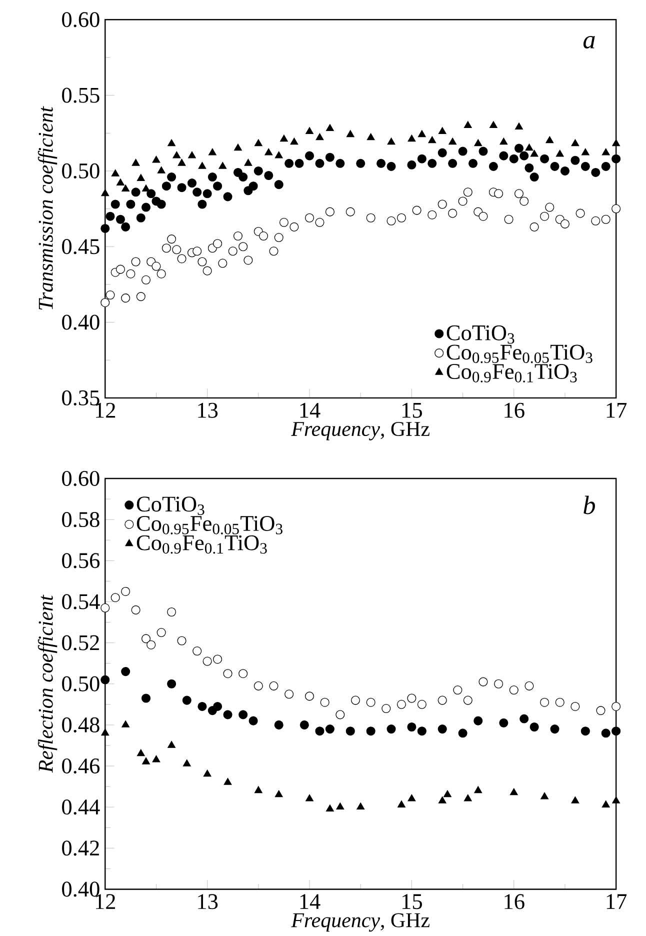 The image size is (646, 936). What do you see at coordinates (48, 683) in the screenshot?
I see `y-axis-title: Reflection coefficient` at bounding box center [48, 683].